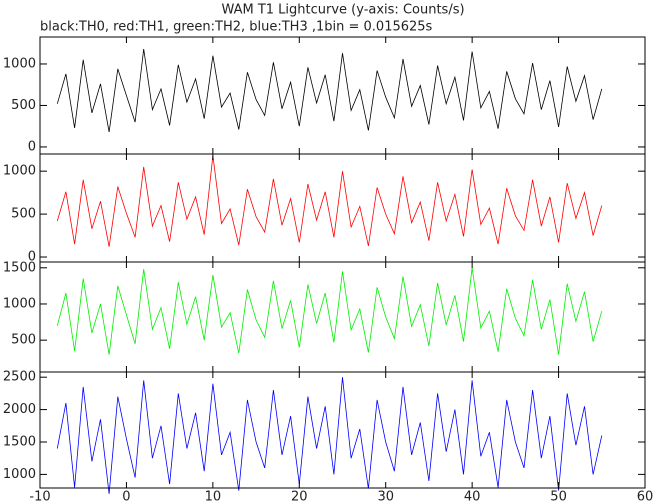 The image size is (657, 504). Describe the element at coordinates (19, 409) in the screenshot. I see `y-tick-label: 2000` at that location.